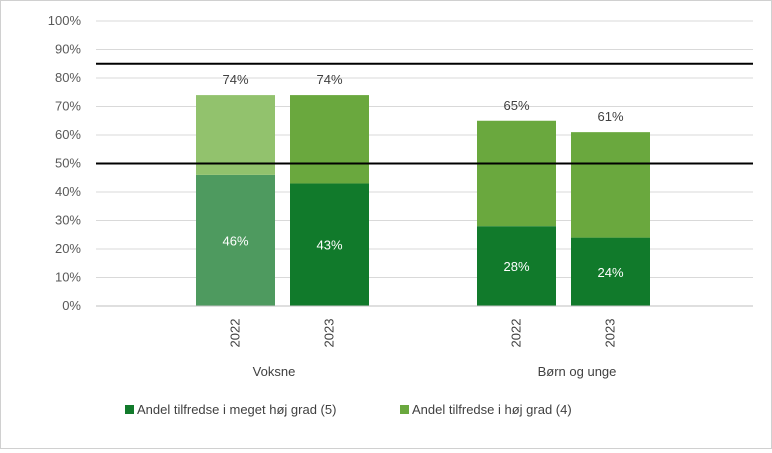 Image resolution: width=772 pixels, height=453 pixels. I want to click on y-tick-label: 50%, so click(68, 163).